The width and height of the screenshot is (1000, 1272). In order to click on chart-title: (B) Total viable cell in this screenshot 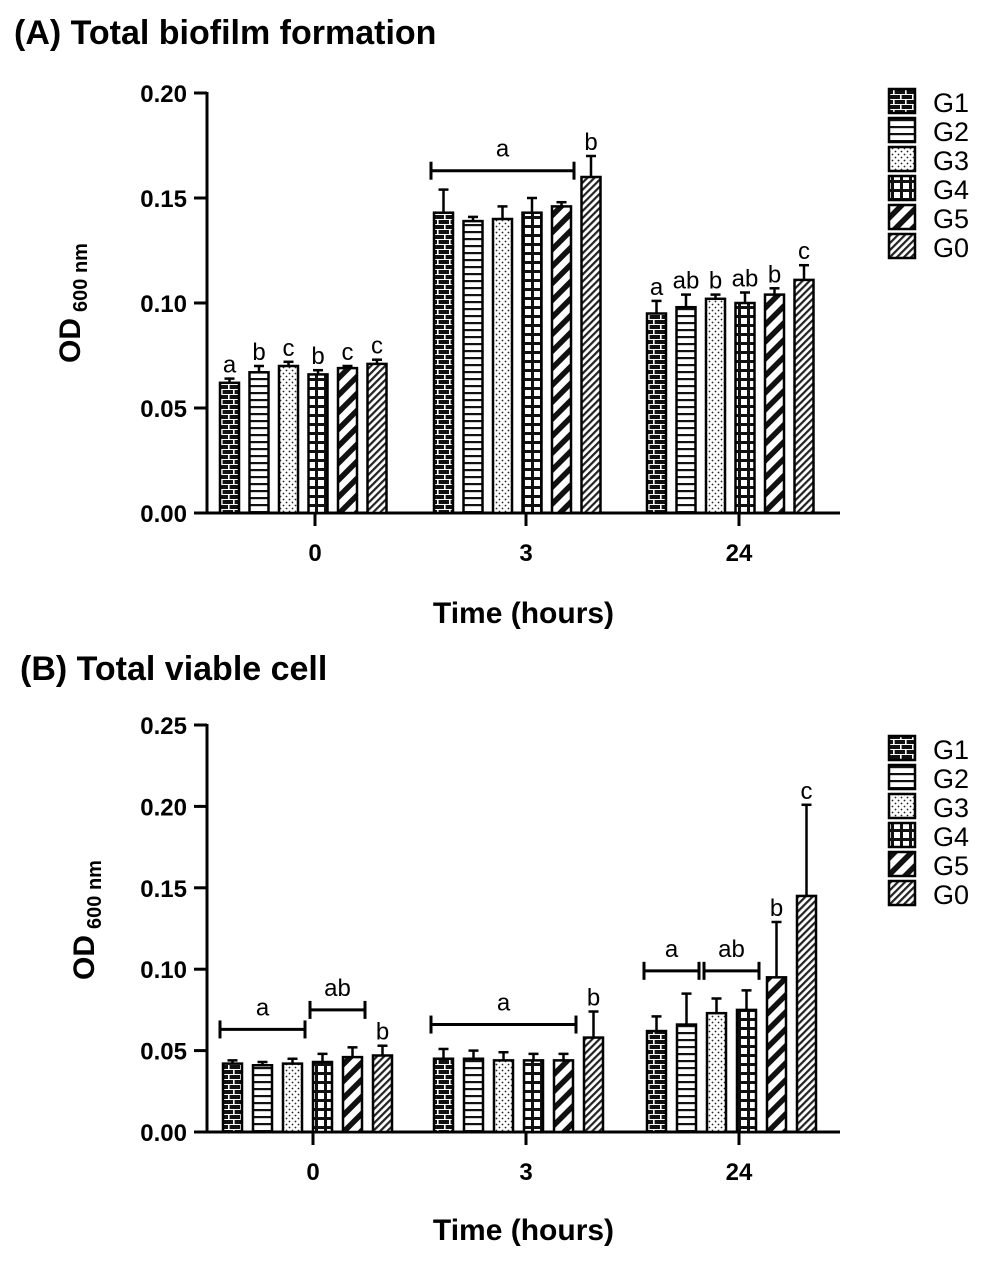, I will do `click(174, 669)`.